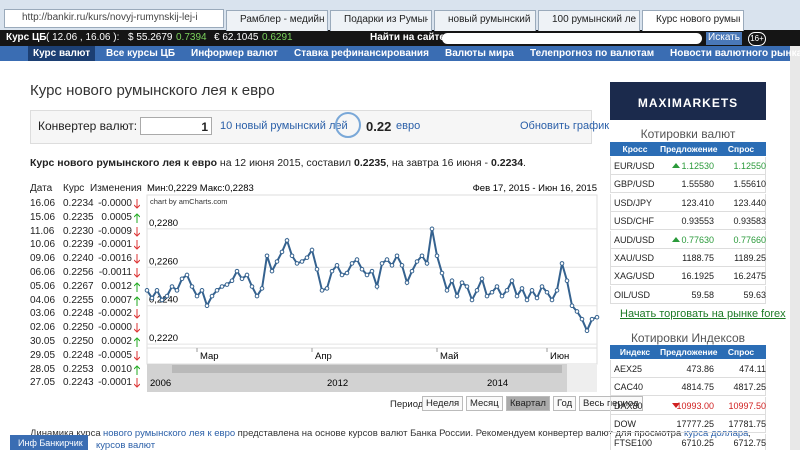 This screenshot has height=450, width=800. I want to click on footer-link: курсов валют, so click(126, 445).